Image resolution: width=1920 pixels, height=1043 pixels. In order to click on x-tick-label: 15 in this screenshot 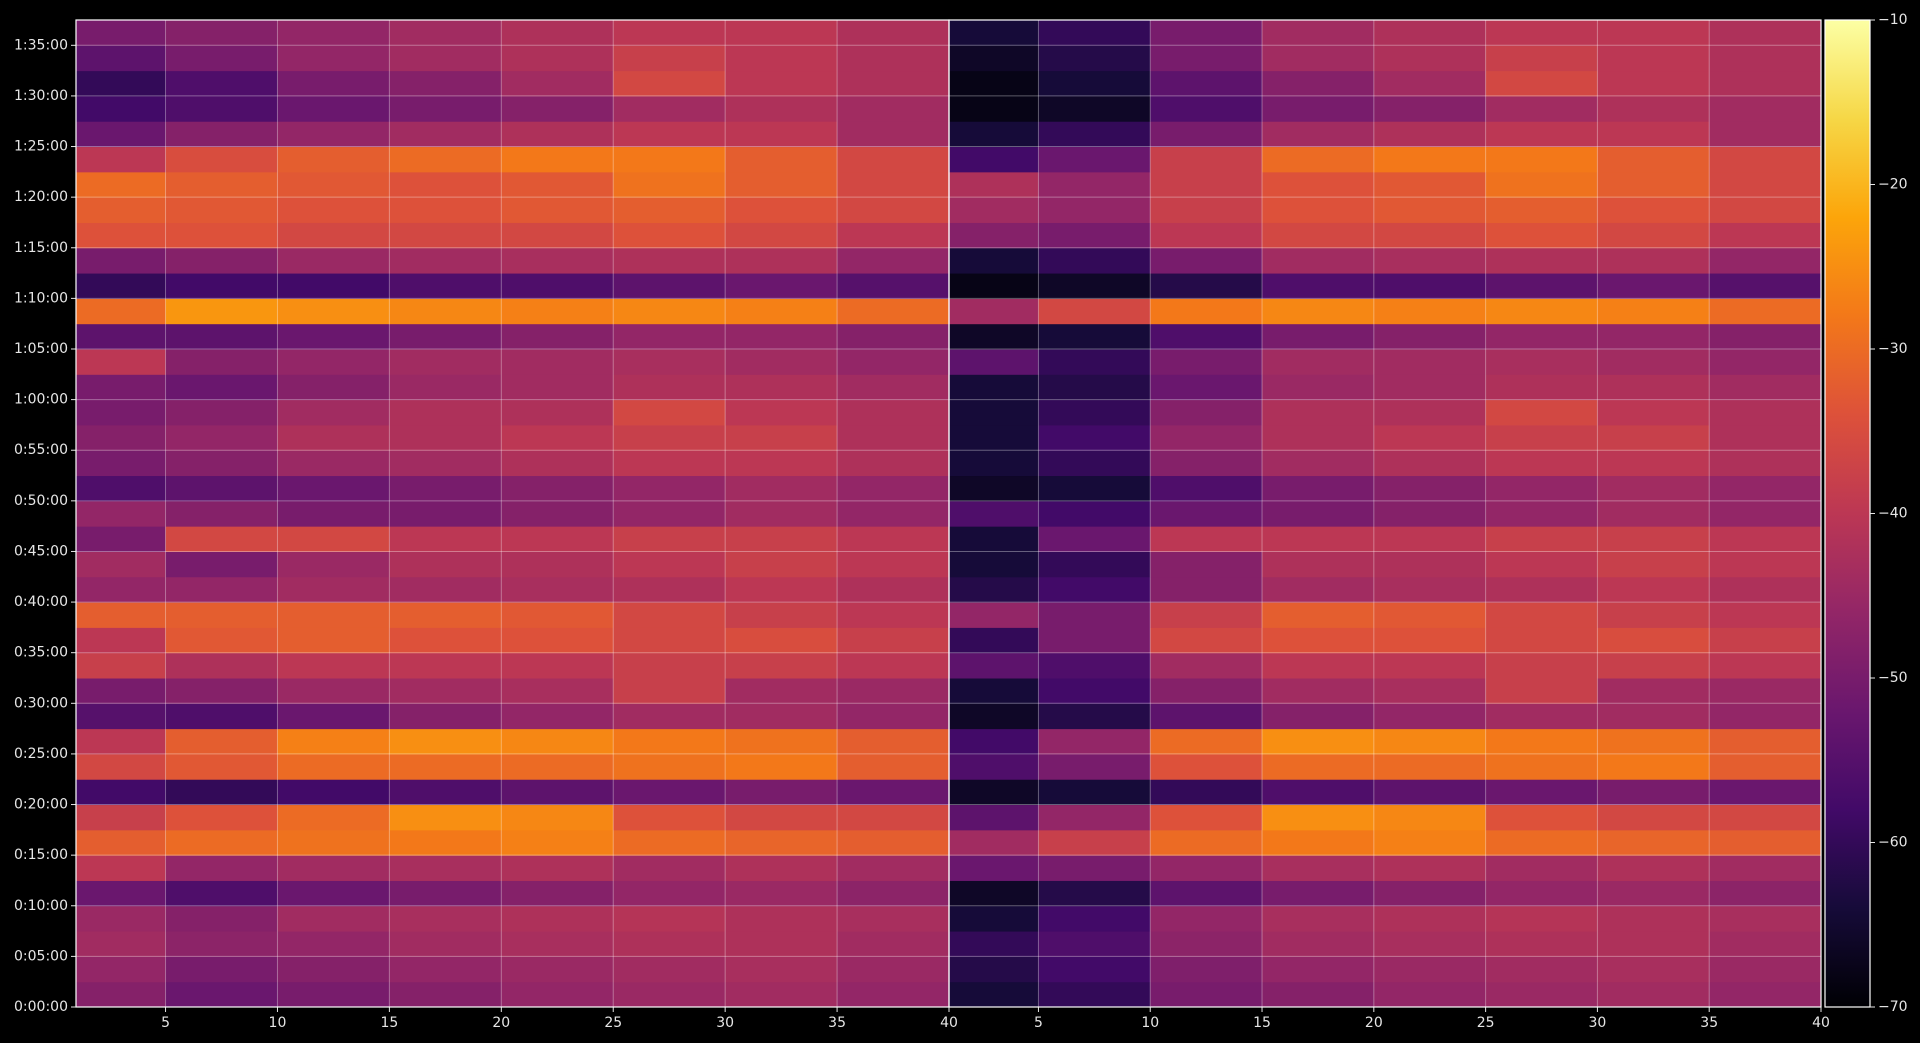, I will do `click(389, 1023)`.